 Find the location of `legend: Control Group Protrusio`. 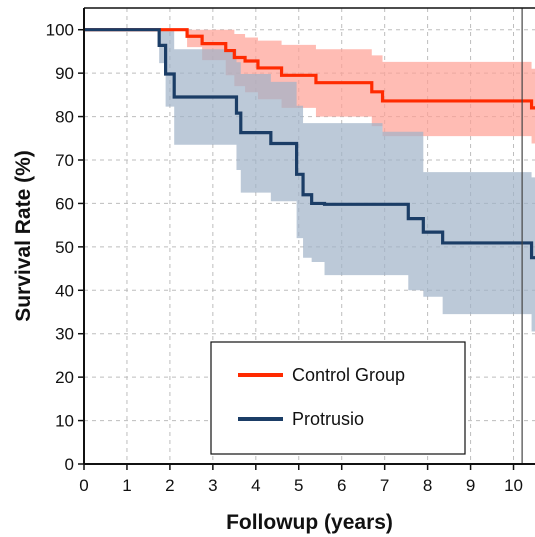

legend: Control Group Protrusio is located at coordinates (338, 398).